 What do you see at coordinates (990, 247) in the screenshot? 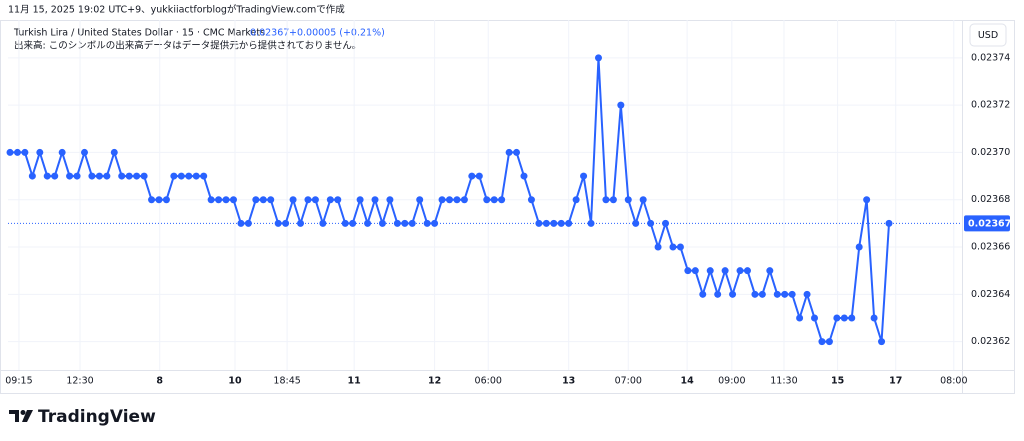
I see `y-tick-label: 0.02366` at bounding box center [990, 247].